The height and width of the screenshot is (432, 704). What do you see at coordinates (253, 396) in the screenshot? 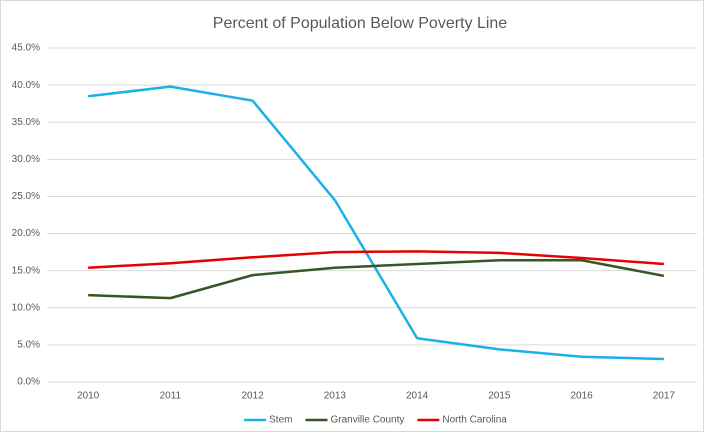
I see `x-tick-label: 2012` at bounding box center [253, 396].